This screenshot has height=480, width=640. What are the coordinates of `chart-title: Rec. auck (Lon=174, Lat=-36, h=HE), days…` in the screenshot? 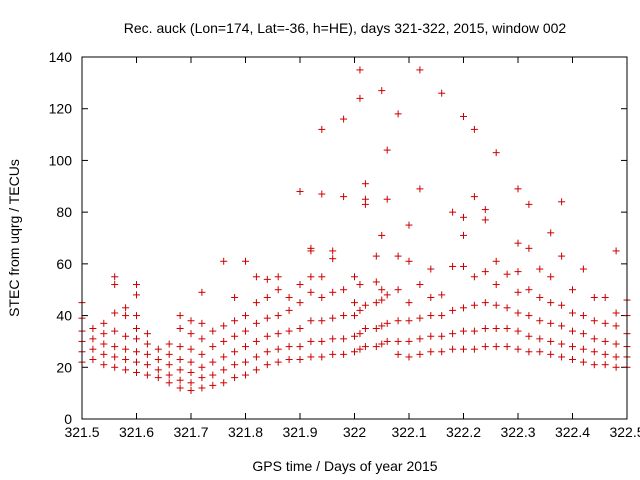 It's located at (345, 28).